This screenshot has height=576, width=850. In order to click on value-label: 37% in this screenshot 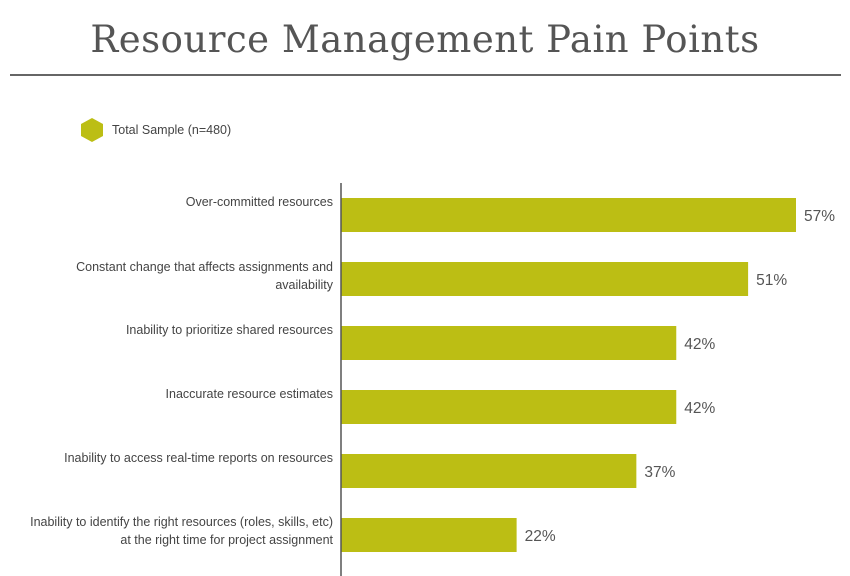, I will do `click(659, 472)`.